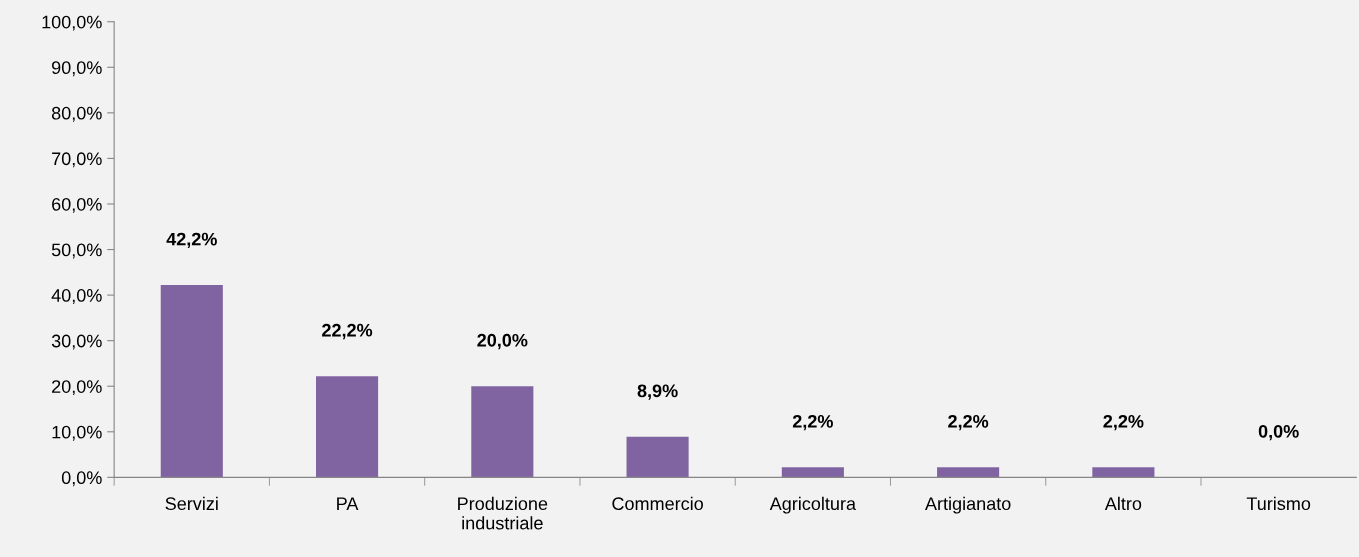  What do you see at coordinates (1278, 432) in the screenshot?
I see `data-label: 0,0%` at bounding box center [1278, 432].